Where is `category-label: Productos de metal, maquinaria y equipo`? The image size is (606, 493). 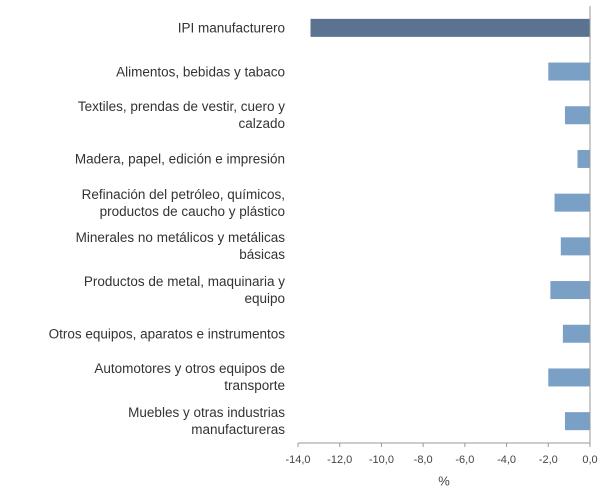 category-label: Productos de metal, maquinaria y equipo is located at coordinates (184, 290).